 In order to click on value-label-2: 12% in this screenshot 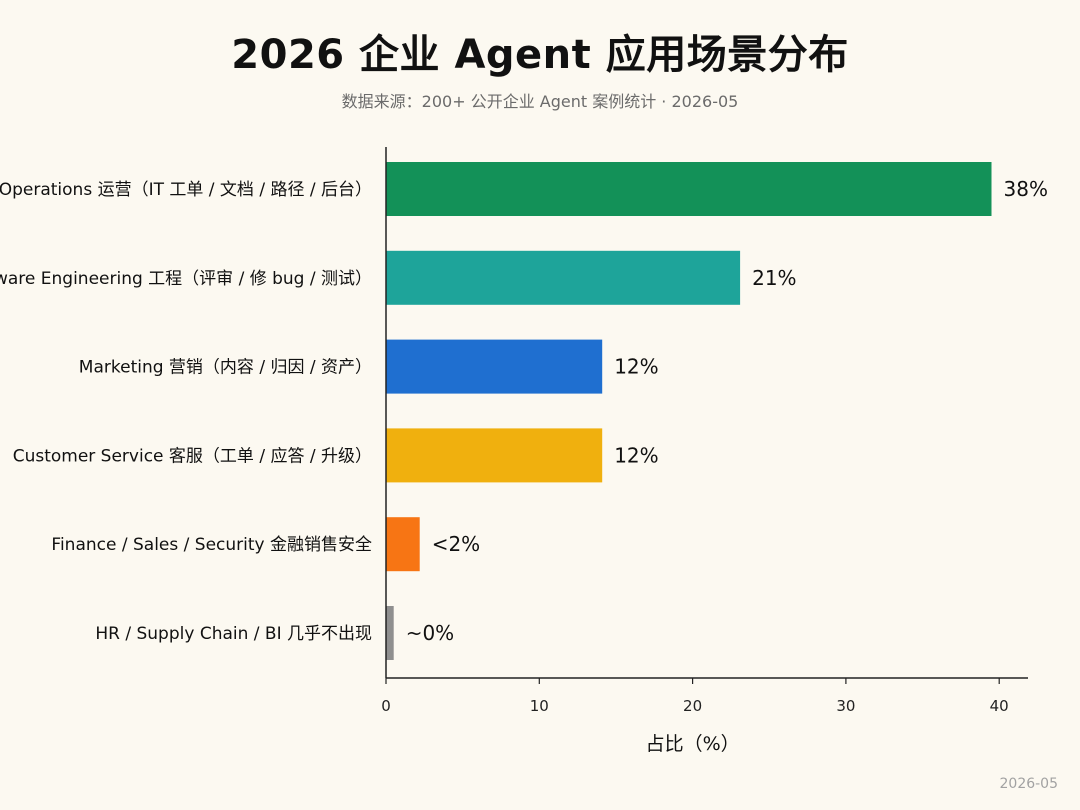, I will do `click(636, 367)`.